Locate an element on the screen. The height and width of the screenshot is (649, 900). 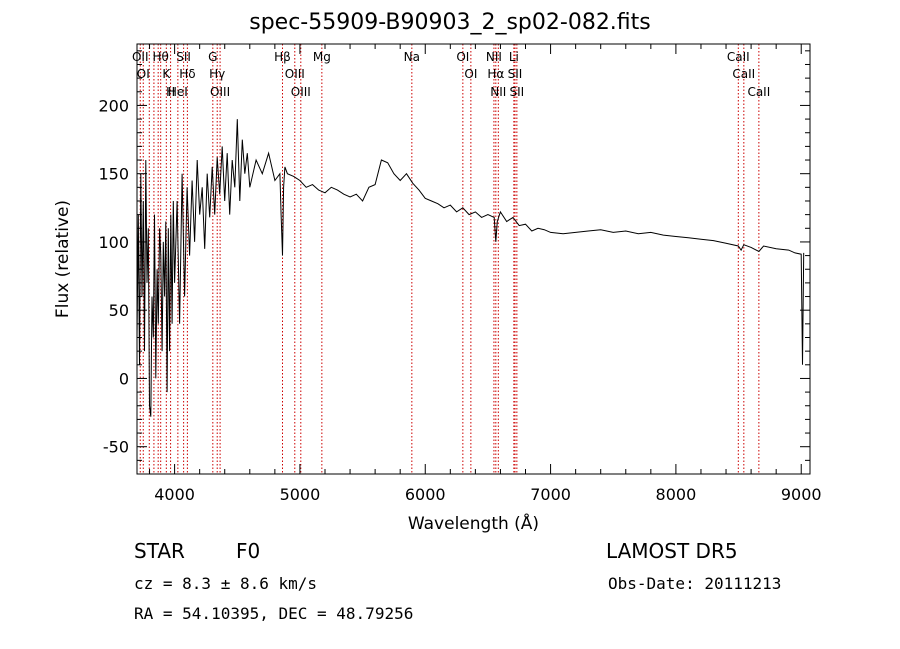
x-axis-label: Wavelength (Å) is located at coordinates (473, 523).